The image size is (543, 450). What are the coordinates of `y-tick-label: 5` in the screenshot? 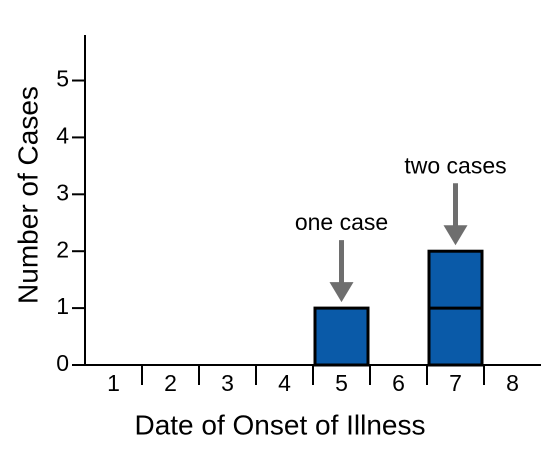 It's located at (62, 79).